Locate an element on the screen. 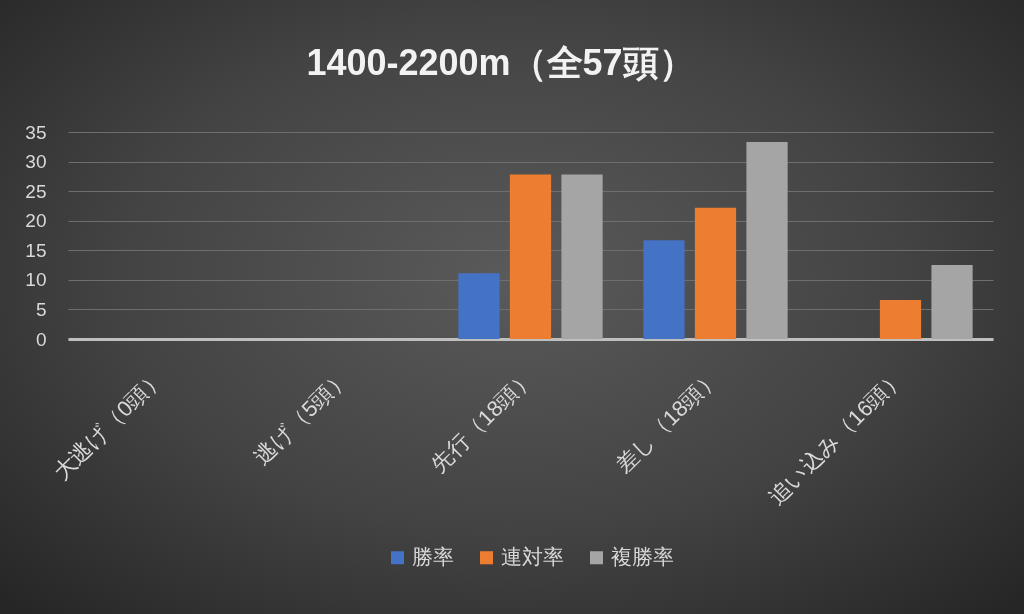 The width and height of the screenshot is (1024, 614). y-tick-label: 15 is located at coordinates (36, 250).